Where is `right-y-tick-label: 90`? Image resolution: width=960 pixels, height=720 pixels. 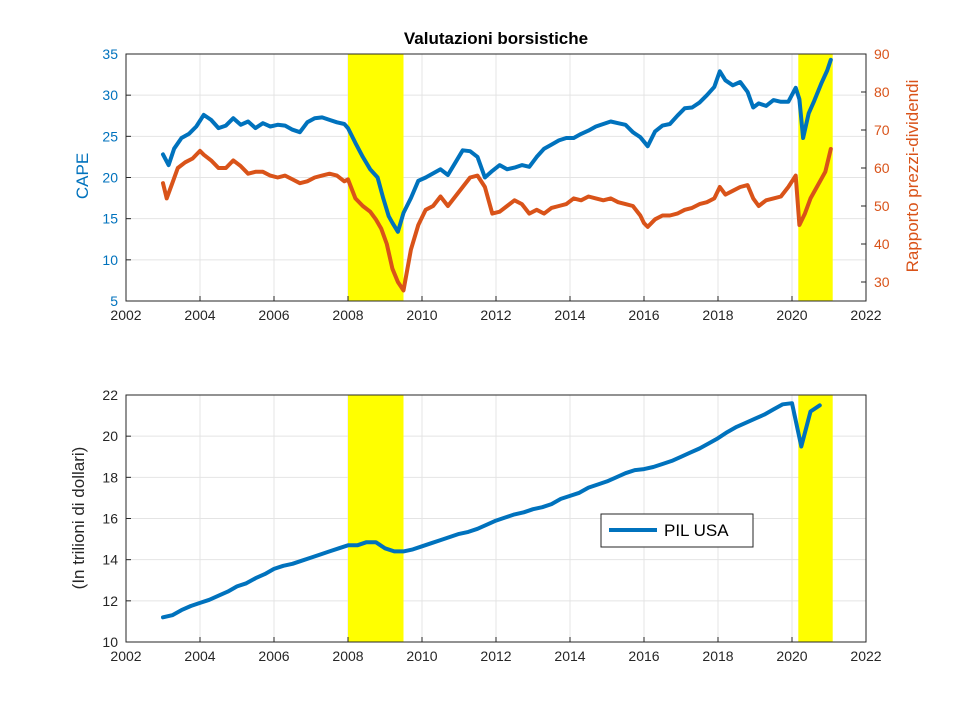
right-y-tick-label: 90 is located at coordinates (882, 54).